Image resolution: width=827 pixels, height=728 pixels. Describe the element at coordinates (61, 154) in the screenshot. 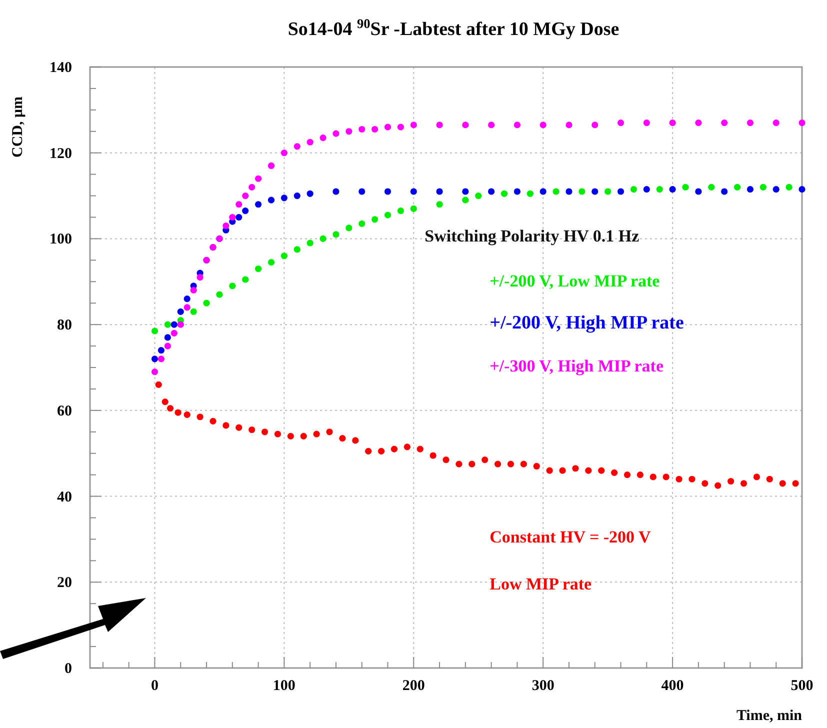

I see `y-tick-label: 120` at that location.